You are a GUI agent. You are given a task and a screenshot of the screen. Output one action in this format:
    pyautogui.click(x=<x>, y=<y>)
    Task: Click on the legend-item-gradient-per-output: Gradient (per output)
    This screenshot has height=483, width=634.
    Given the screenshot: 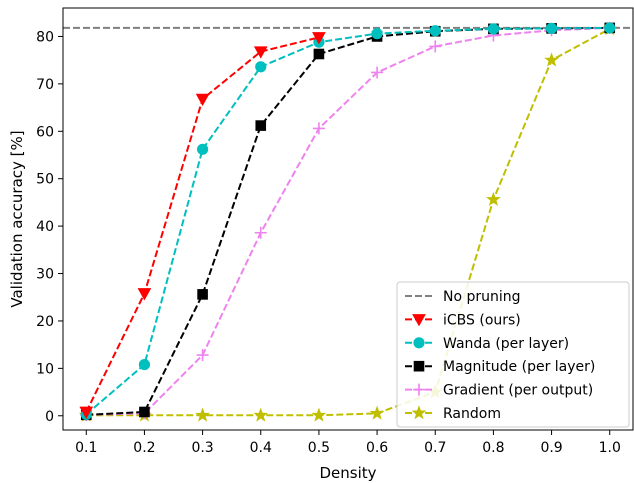 What is the action you would take?
    pyautogui.click(x=499, y=391)
    